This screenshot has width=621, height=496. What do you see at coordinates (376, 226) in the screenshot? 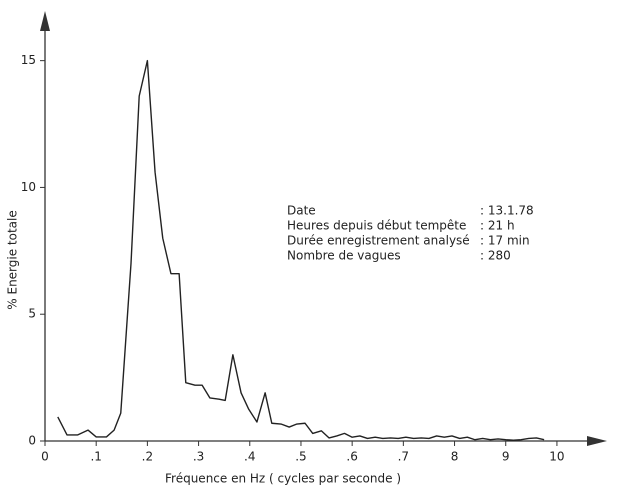
I see `note-label: Heures depuis début tempête` at bounding box center [376, 226].